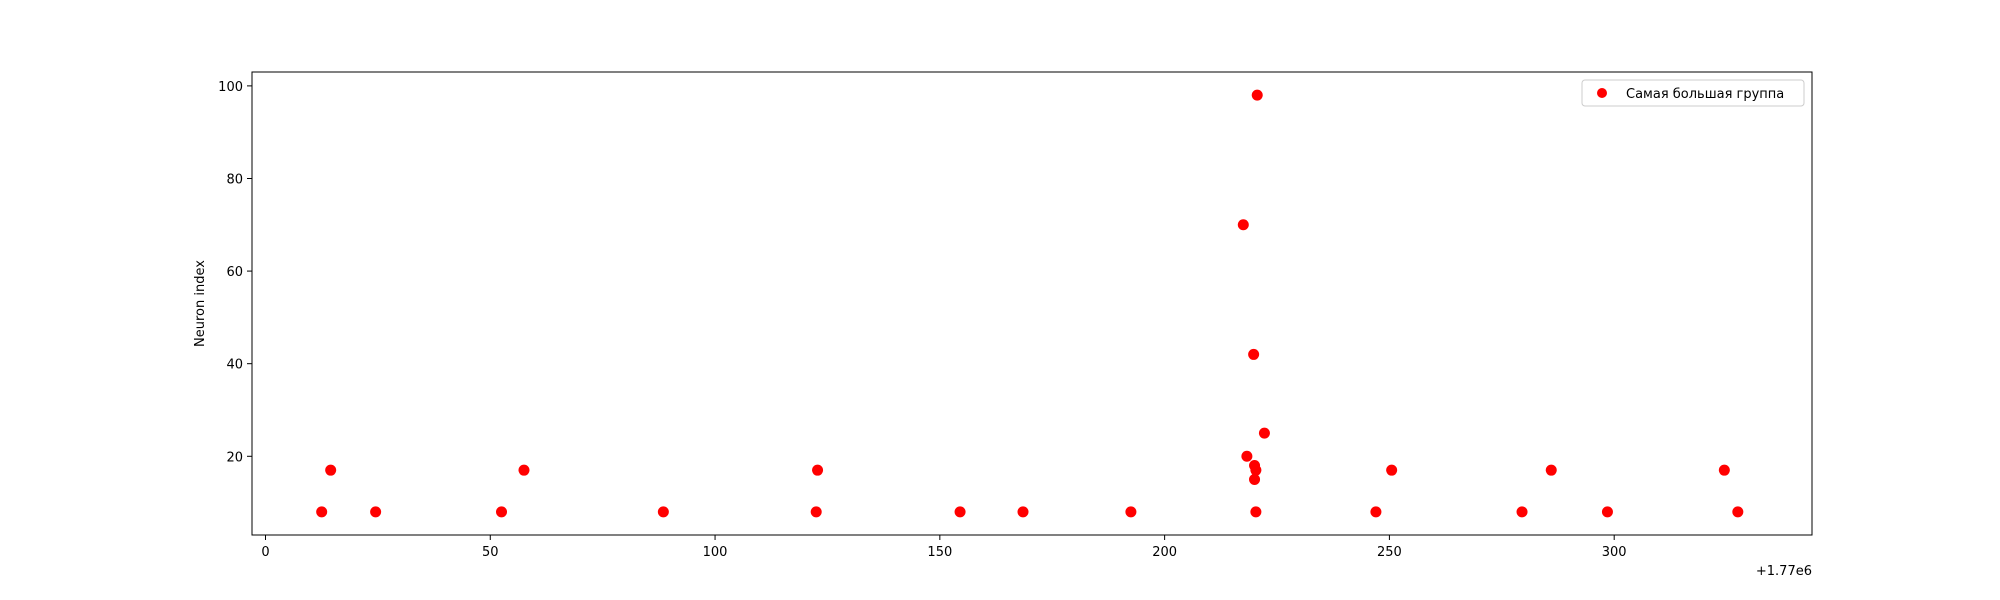 This screenshot has height=600, width=2000. What do you see at coordinates (1389, 552) in the screenshot?
I see `x-tick-label: 250` at bounding box center [1389, 552].